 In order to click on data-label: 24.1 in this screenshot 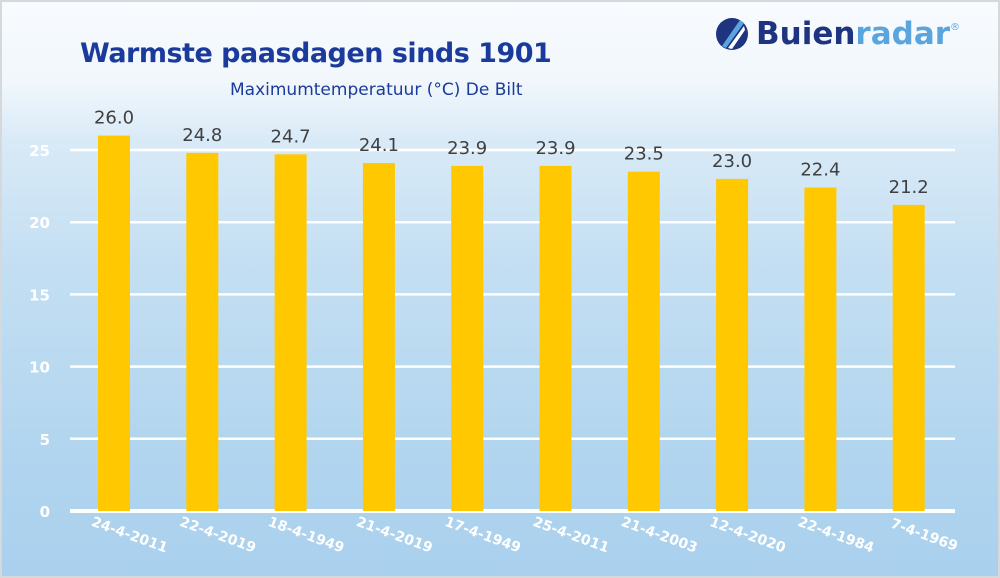, I will do `click(379, 145)`.